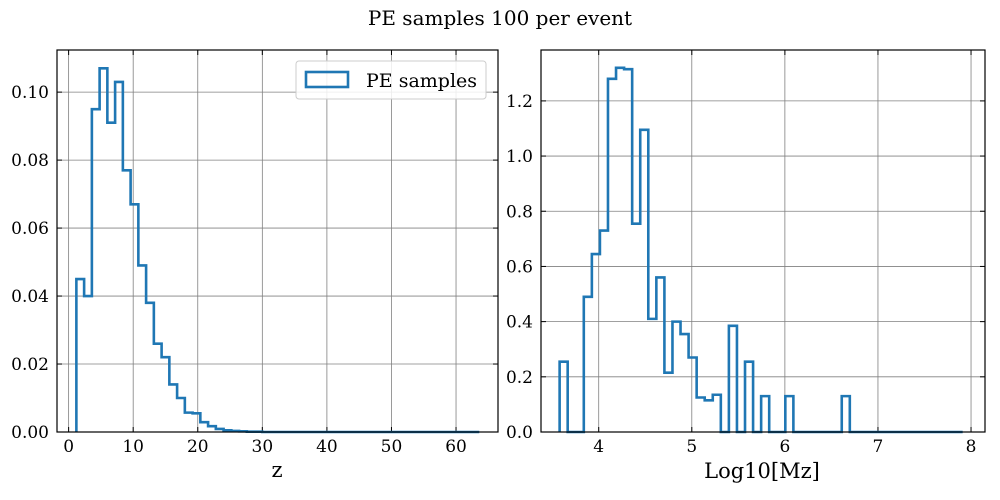 The image size is (1000, 500). Describe the element at coordinates (30, 93) in the screenshot. I see `y-tick-label: 0.10` at that location.